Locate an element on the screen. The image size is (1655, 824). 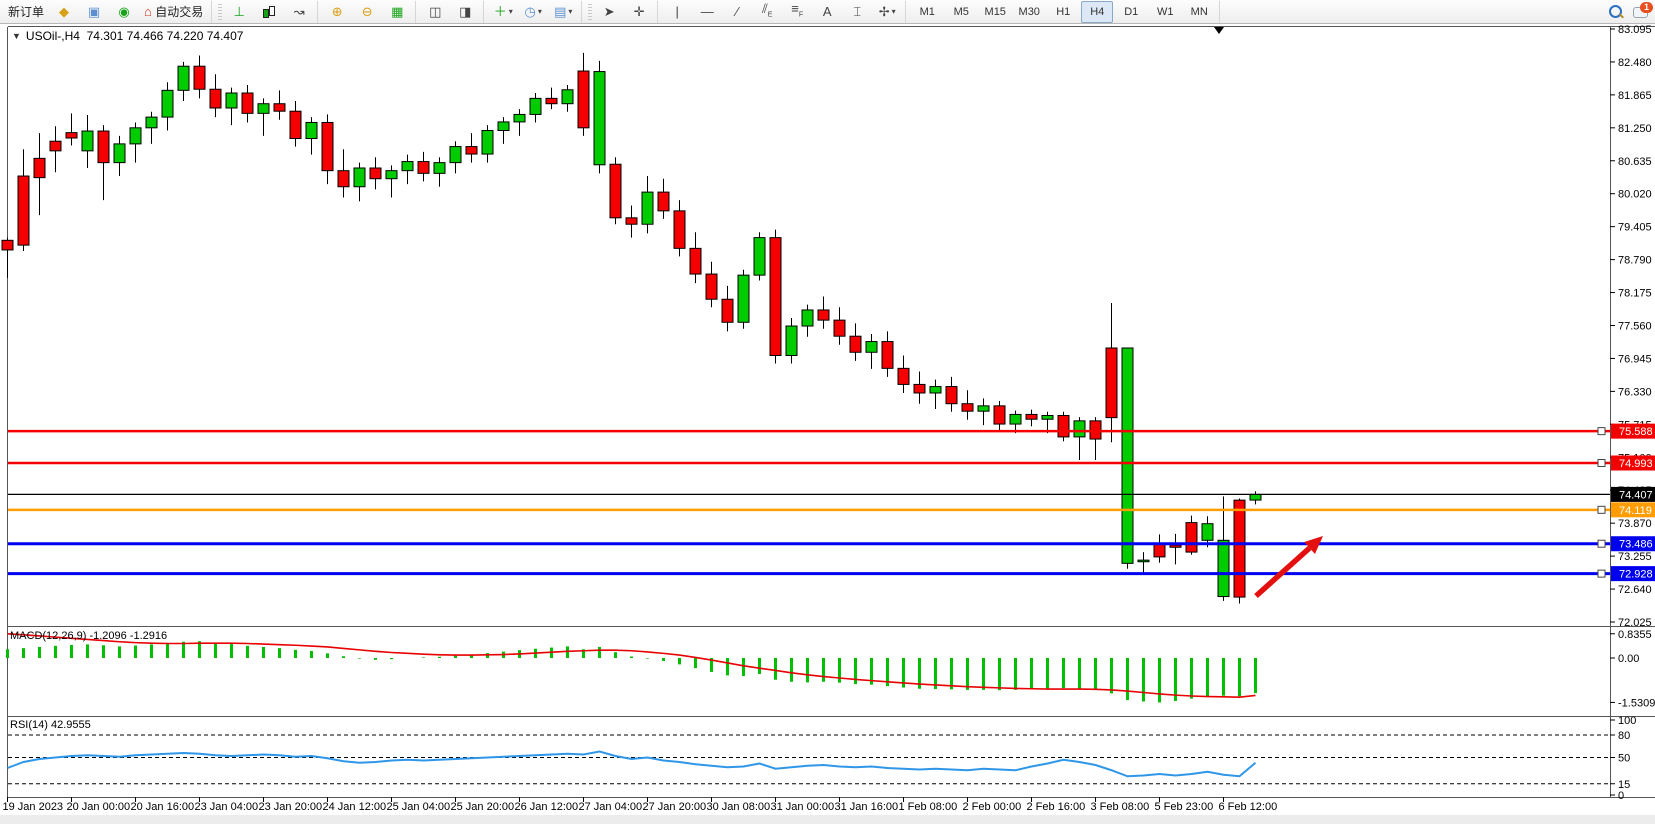
fibonacci-icon: ≡F is located at coordinates (797, 9).